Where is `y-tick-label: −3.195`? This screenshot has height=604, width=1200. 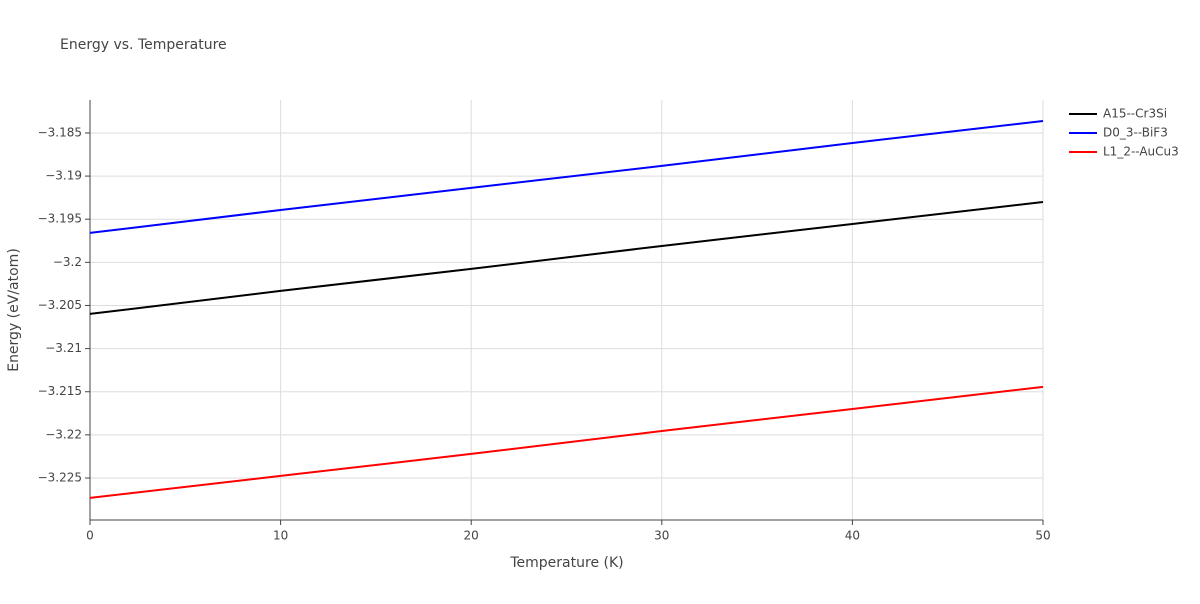
y-tick-label: −3.195 is located at coordinates (60, 219).